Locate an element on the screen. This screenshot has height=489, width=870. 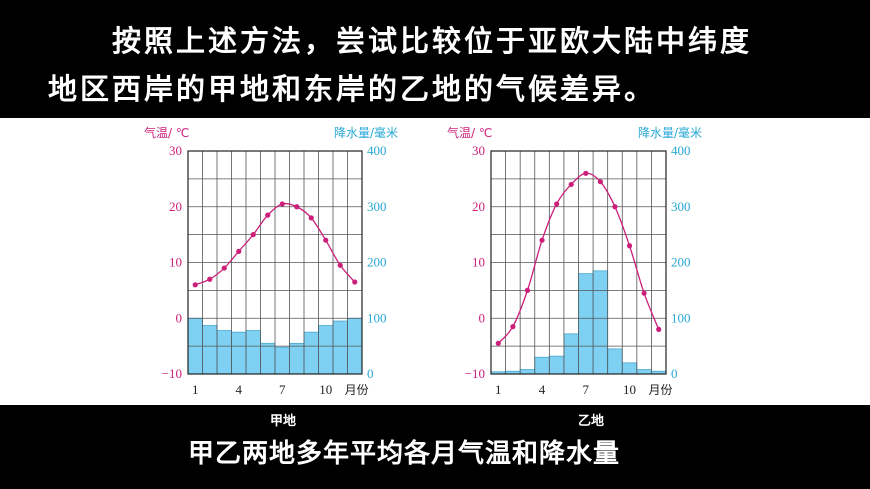
chart-2-x-axis-label: 月份 is located at coordinates (661, 390).